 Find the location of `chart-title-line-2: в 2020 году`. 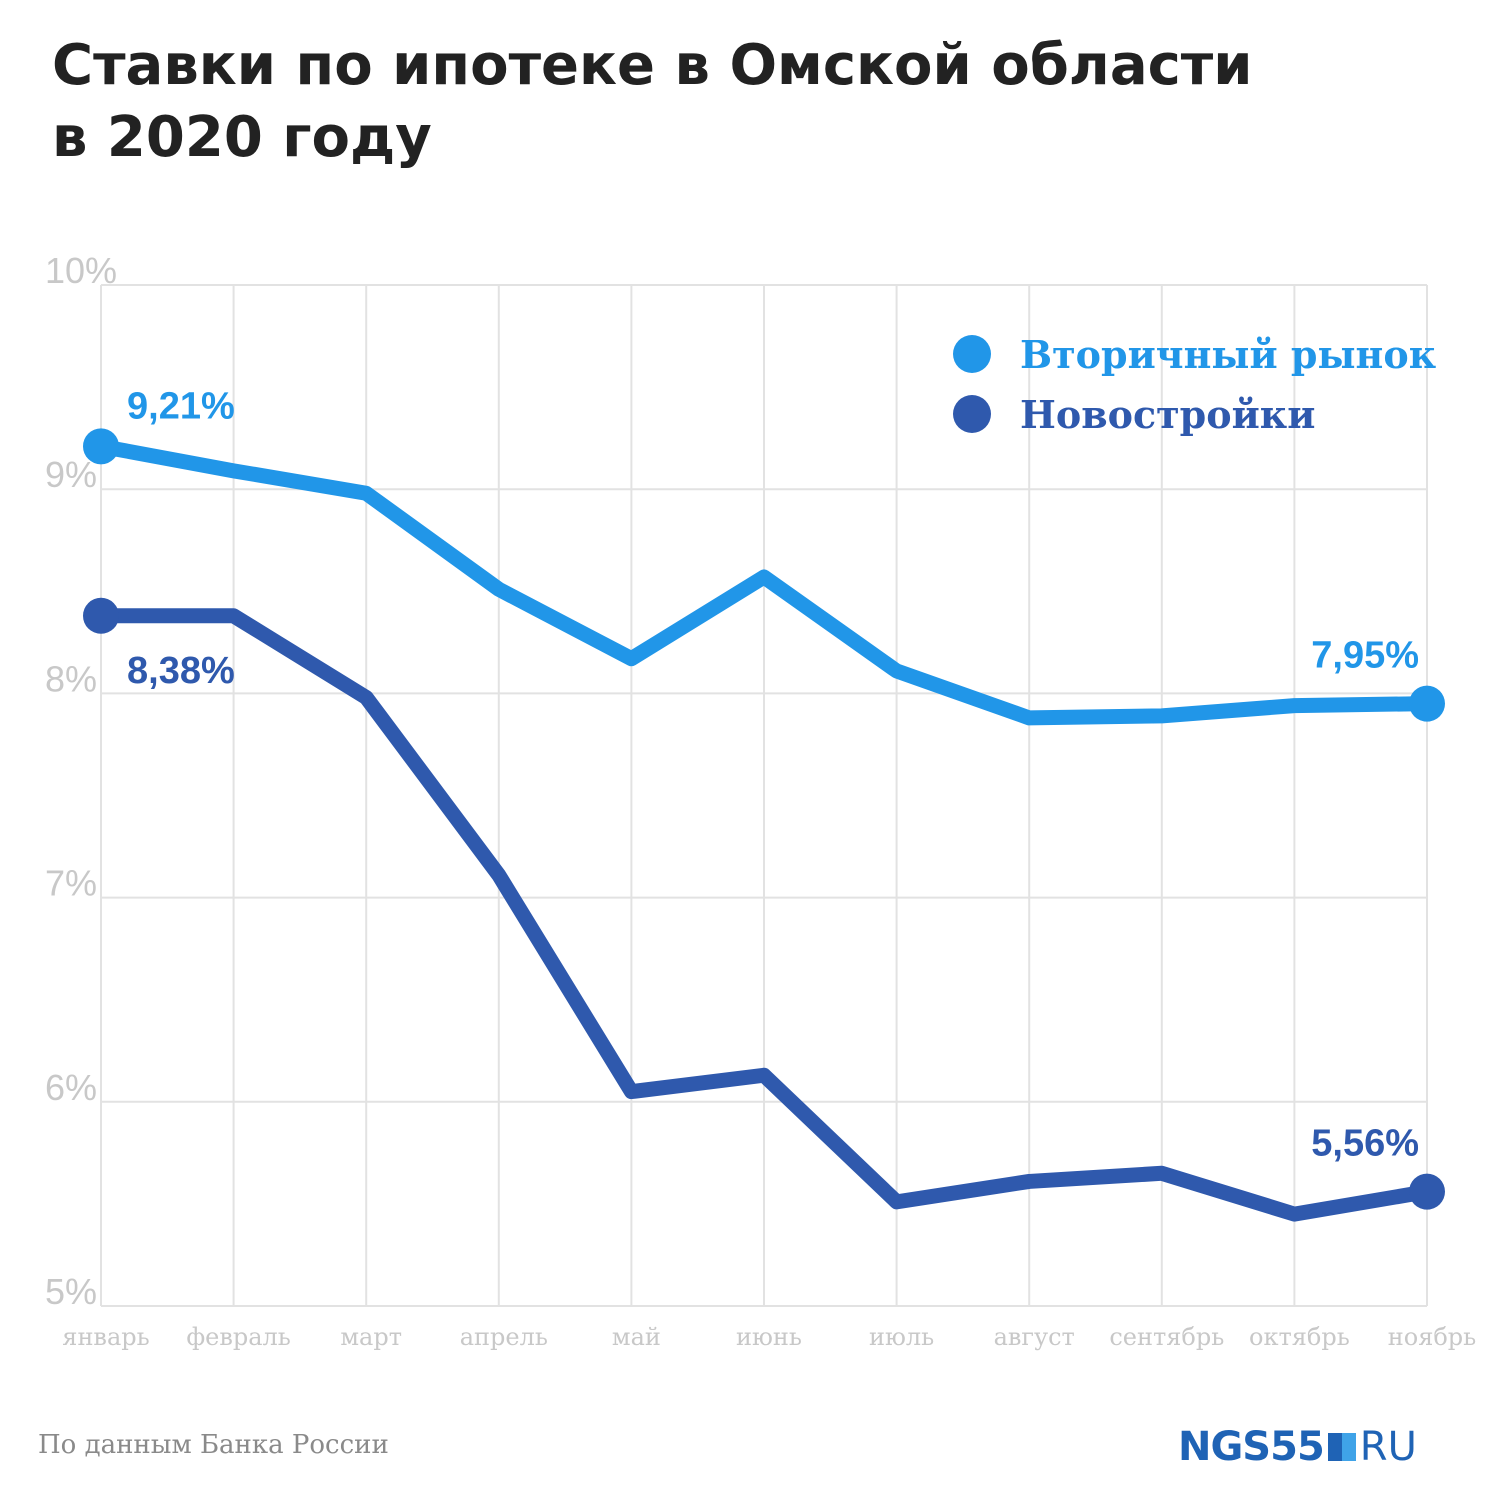

chart-title-line-2: в 2020 году is located at coordinates (242, 137).